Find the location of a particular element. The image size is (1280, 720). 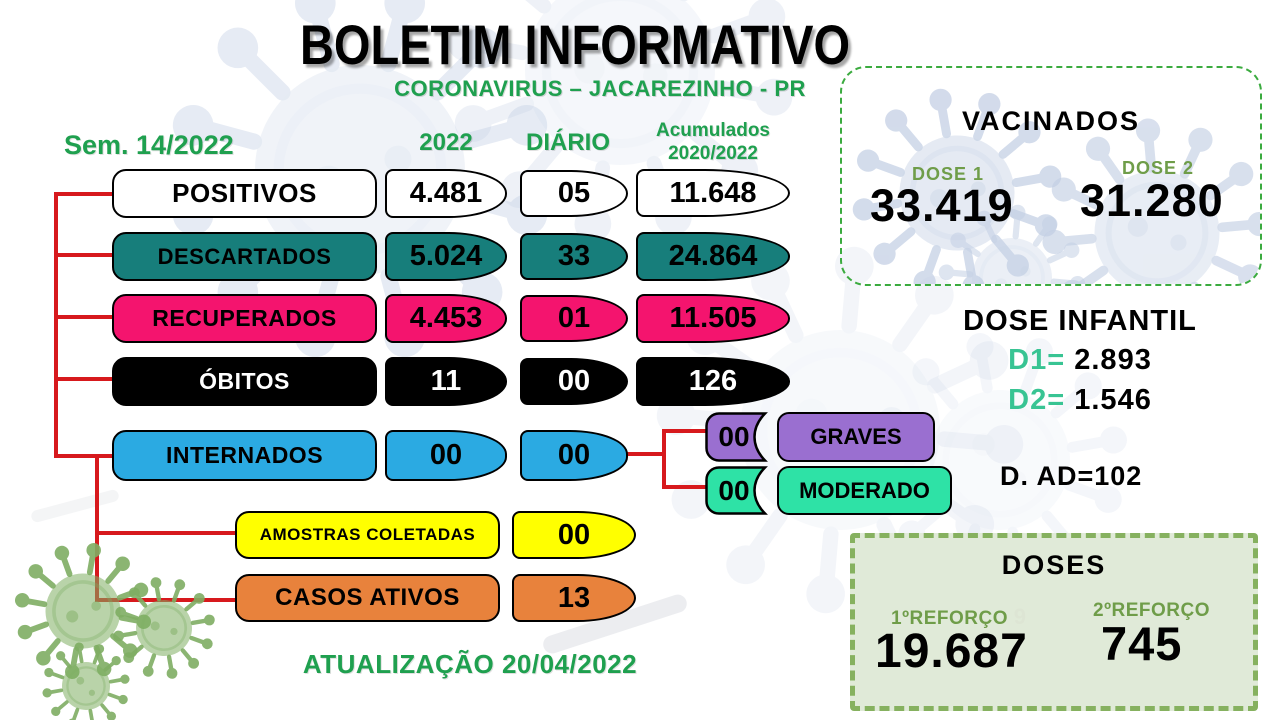

value-recuperados-2022: 4.453 is located at coordinates (446, 318).